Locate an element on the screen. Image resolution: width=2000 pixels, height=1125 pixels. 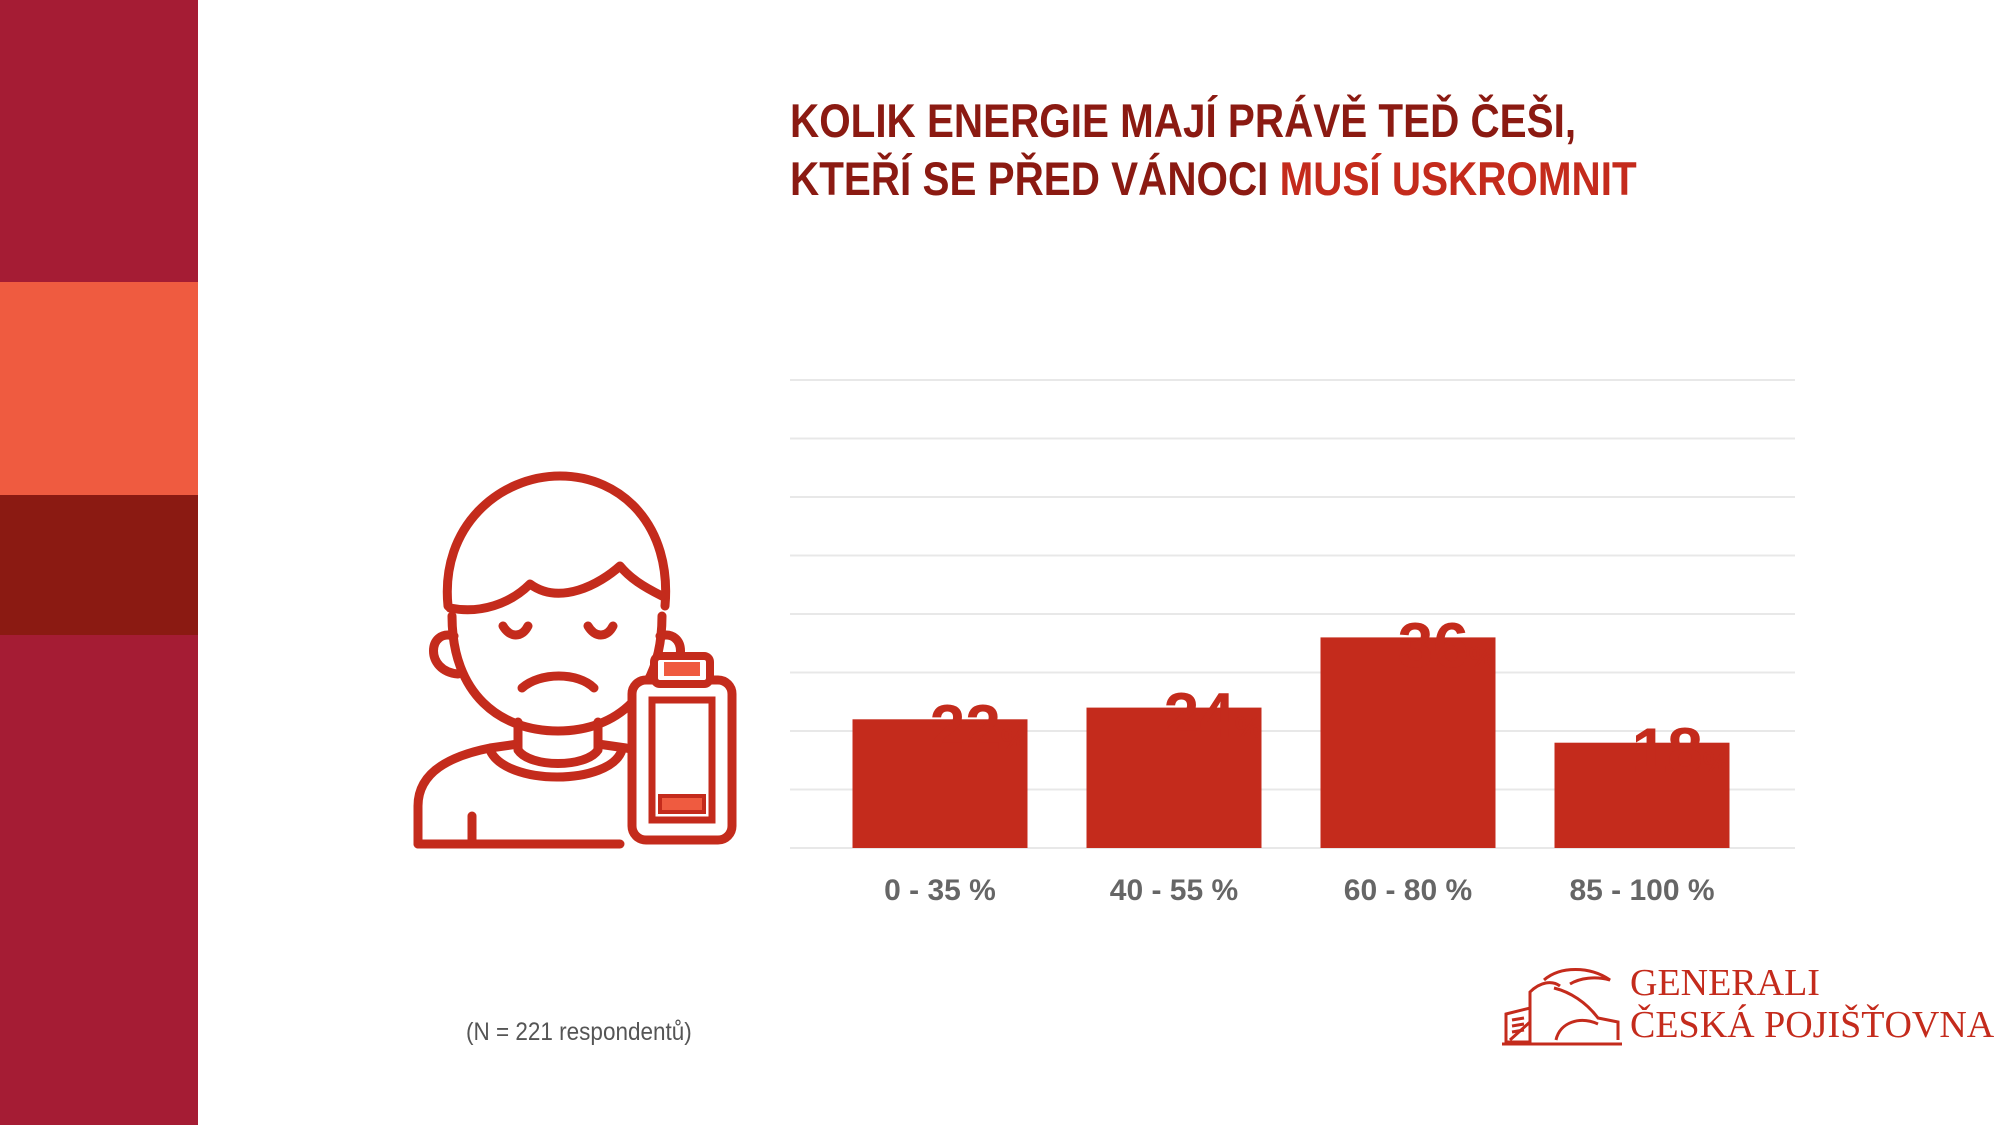
stripe-top is located at coordinates (99, 141).